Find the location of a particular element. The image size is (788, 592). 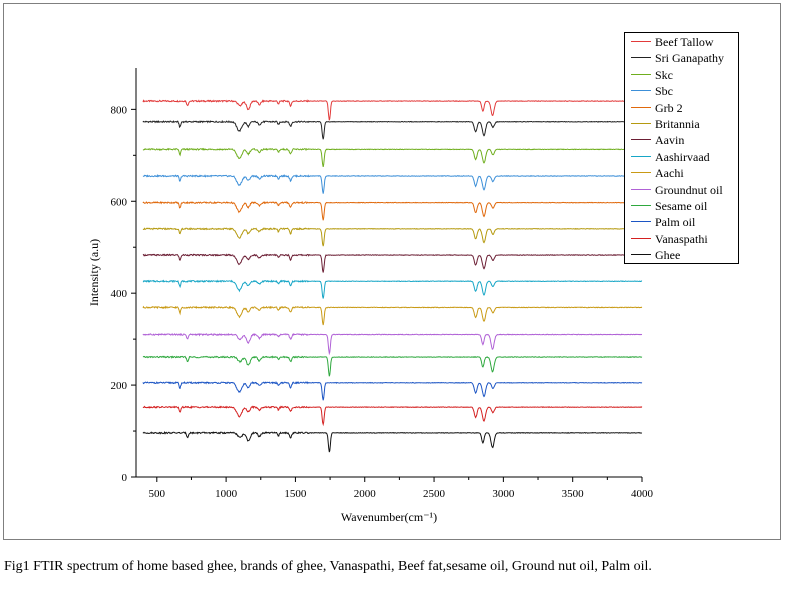

x-tick-label: 1500 is located at coordinates (295, 494).